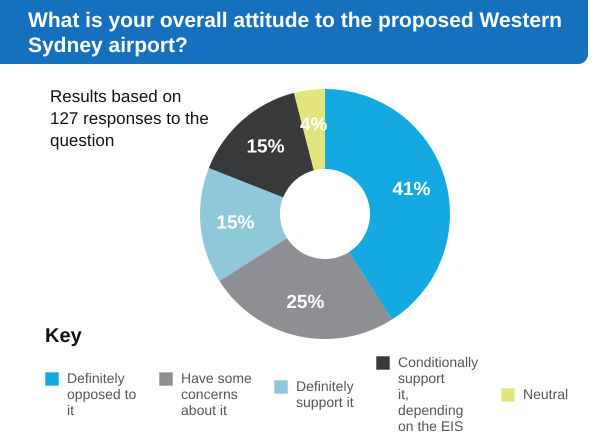 The height and width of the screenshot is (444, 600). I want to click on legend-label: Definitely opposed to it, so click(101, 394).